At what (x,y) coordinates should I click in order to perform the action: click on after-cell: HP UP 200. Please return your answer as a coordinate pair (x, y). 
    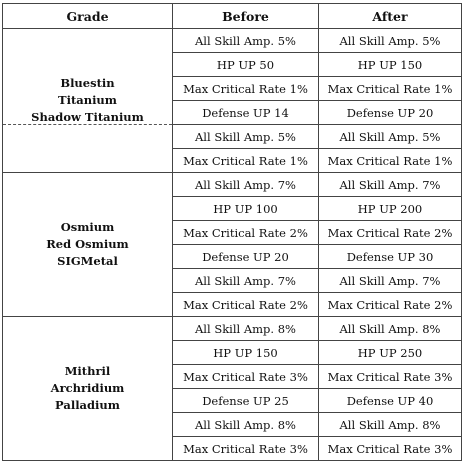
    Looking at the image, I should click on (390, 208).